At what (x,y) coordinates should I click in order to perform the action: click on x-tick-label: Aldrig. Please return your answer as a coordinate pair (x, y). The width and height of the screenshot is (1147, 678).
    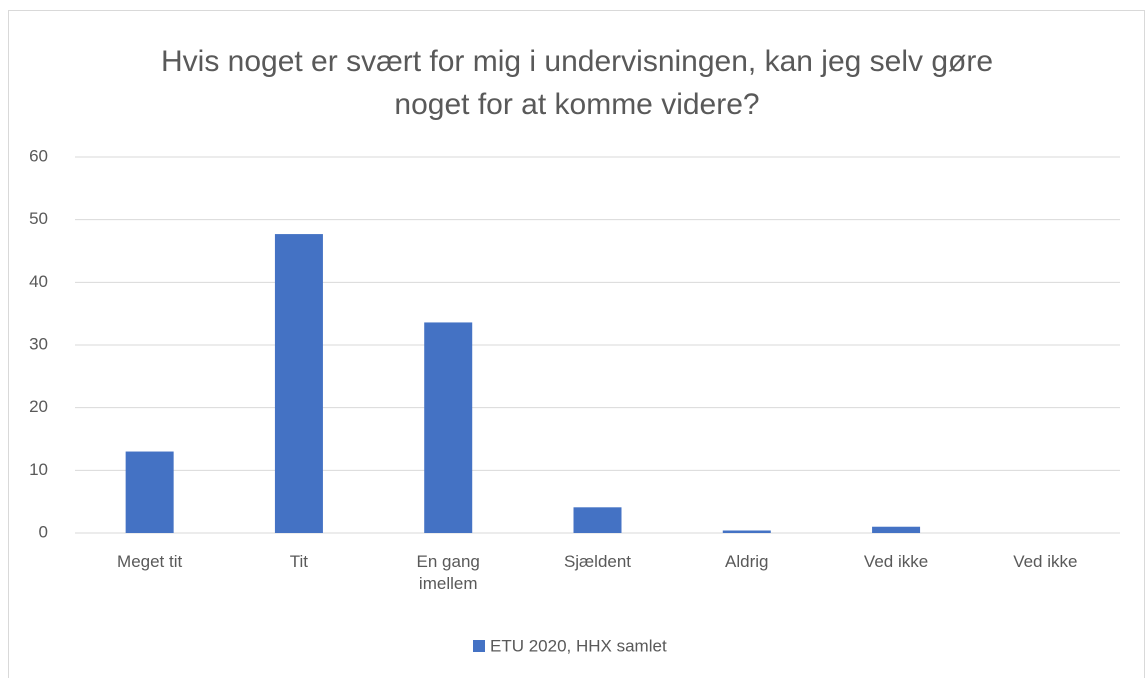
    Looking at the image, I should click on (747, 561).